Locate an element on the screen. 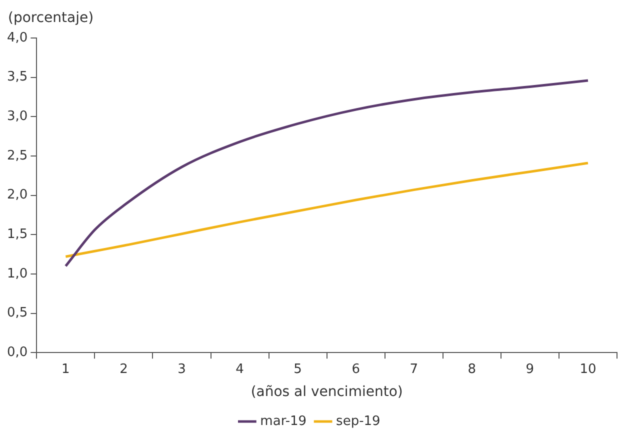  x-tick-label: 1 is located at coordinates (66, 369).